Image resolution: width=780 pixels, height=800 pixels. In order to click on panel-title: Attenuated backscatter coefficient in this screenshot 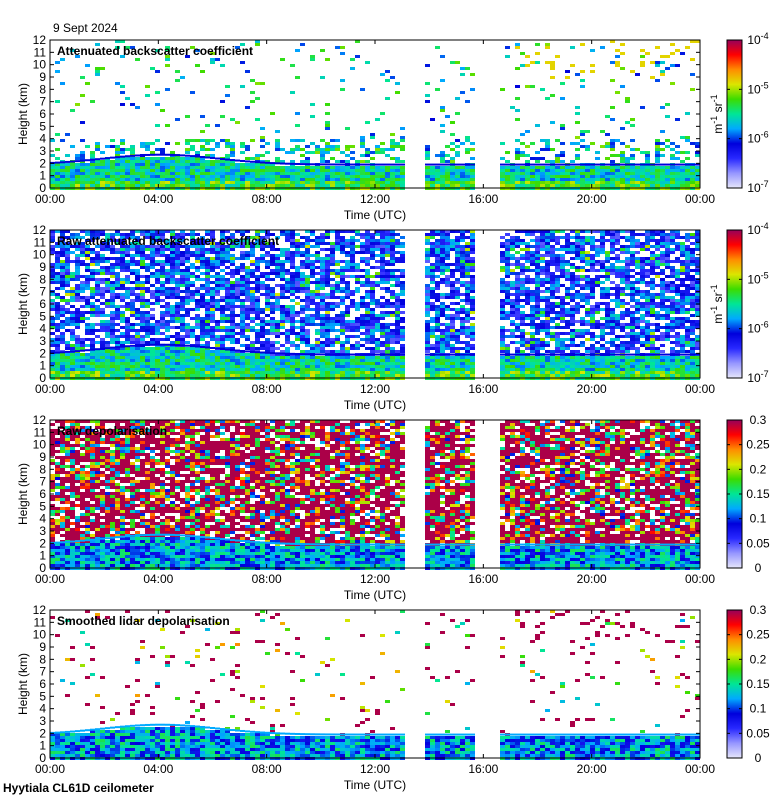, I will do `click(155, 51)`.